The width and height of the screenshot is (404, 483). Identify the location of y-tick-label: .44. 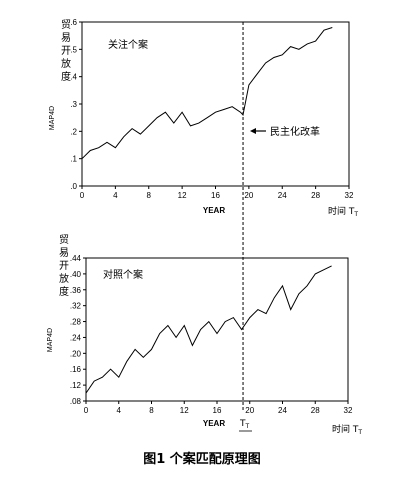
(76, 258).